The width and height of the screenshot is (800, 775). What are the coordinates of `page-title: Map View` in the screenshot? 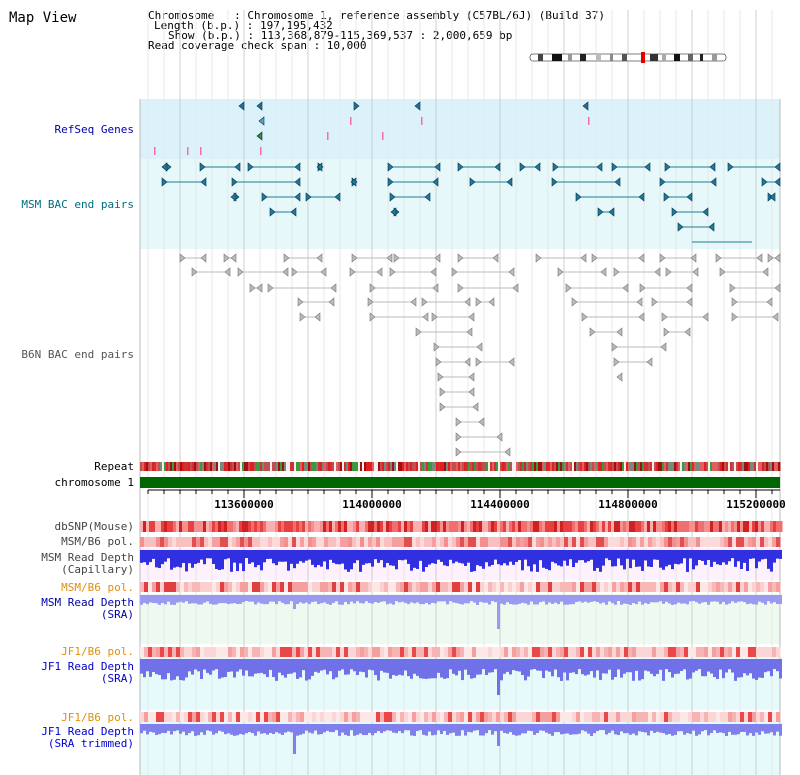 It's located at (43, 18).